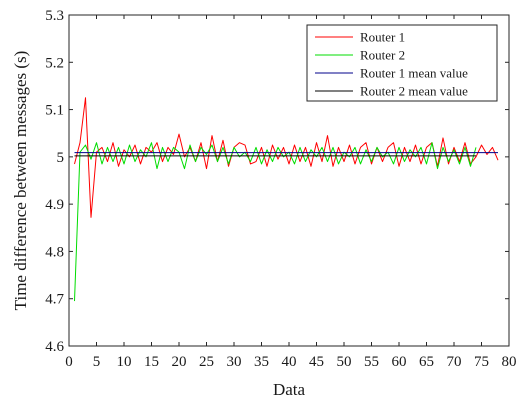 Image resolution: width=524 pixels, height=403 pixels. I want to click on y-axis-label: Time difference between messages (s), so click(20, 181).